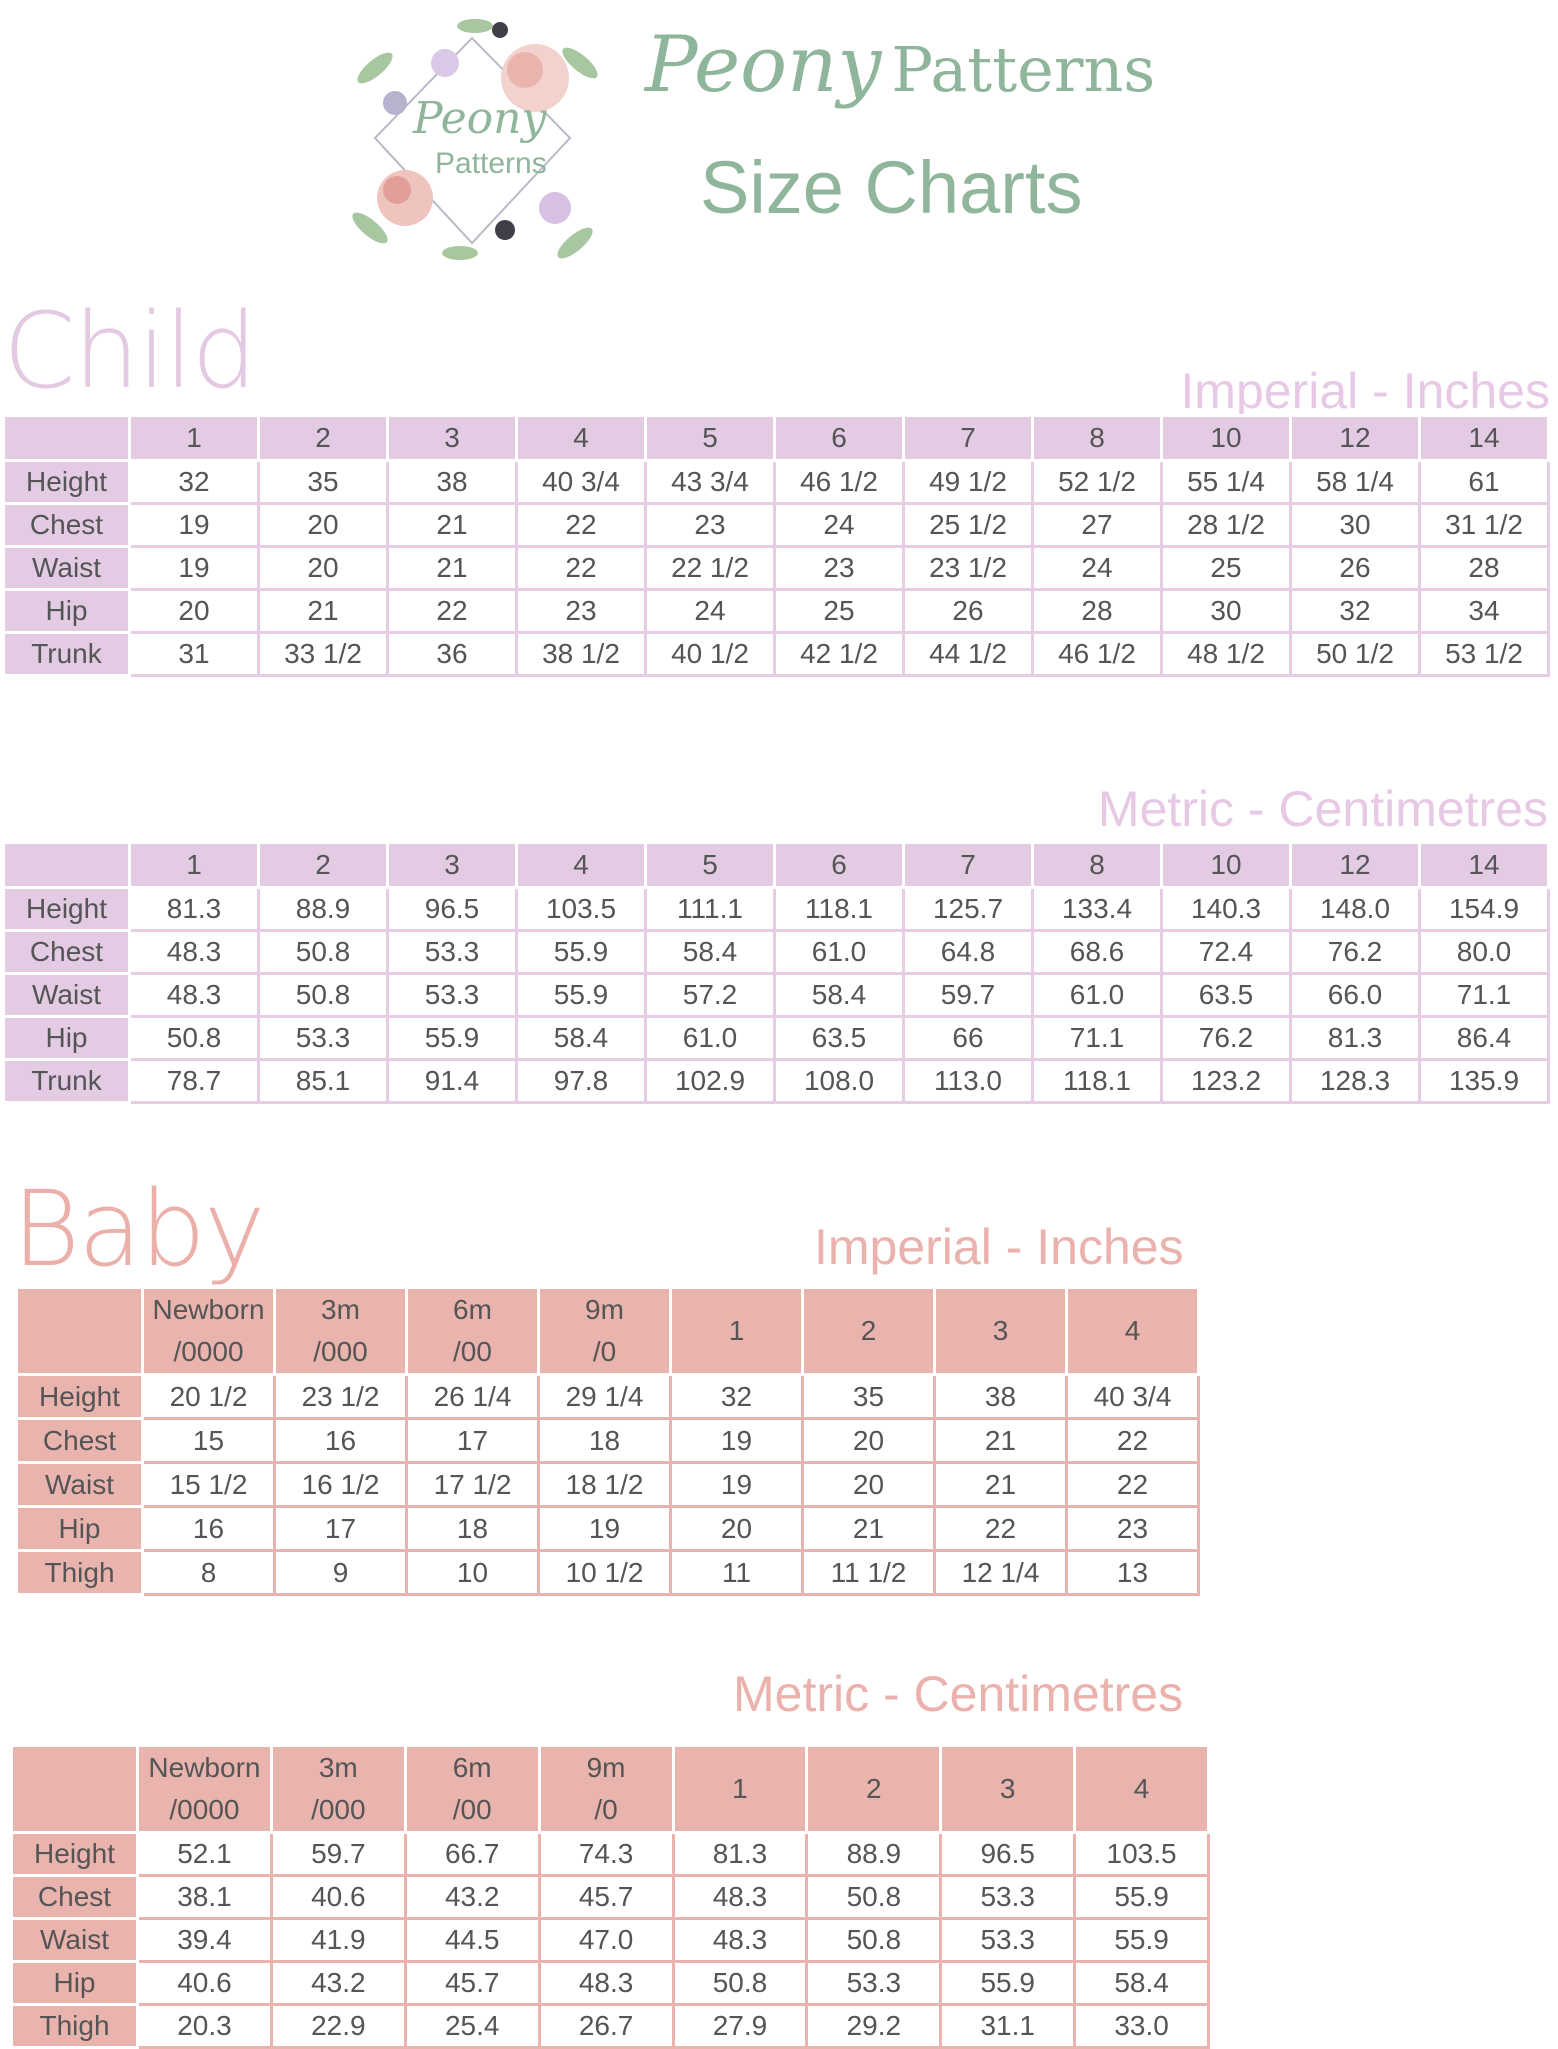 This screenshot has width=1558, height=2049. What do you see at coordinates (604, 1331) in the screenshot?
I see `size-header-cell: 9m/0` at bounding box center [604, 1331].